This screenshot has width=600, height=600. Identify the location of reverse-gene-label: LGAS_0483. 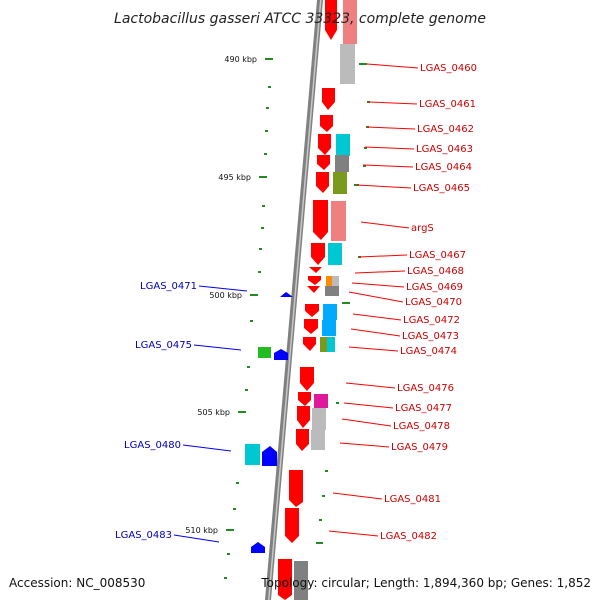
(143, 535).